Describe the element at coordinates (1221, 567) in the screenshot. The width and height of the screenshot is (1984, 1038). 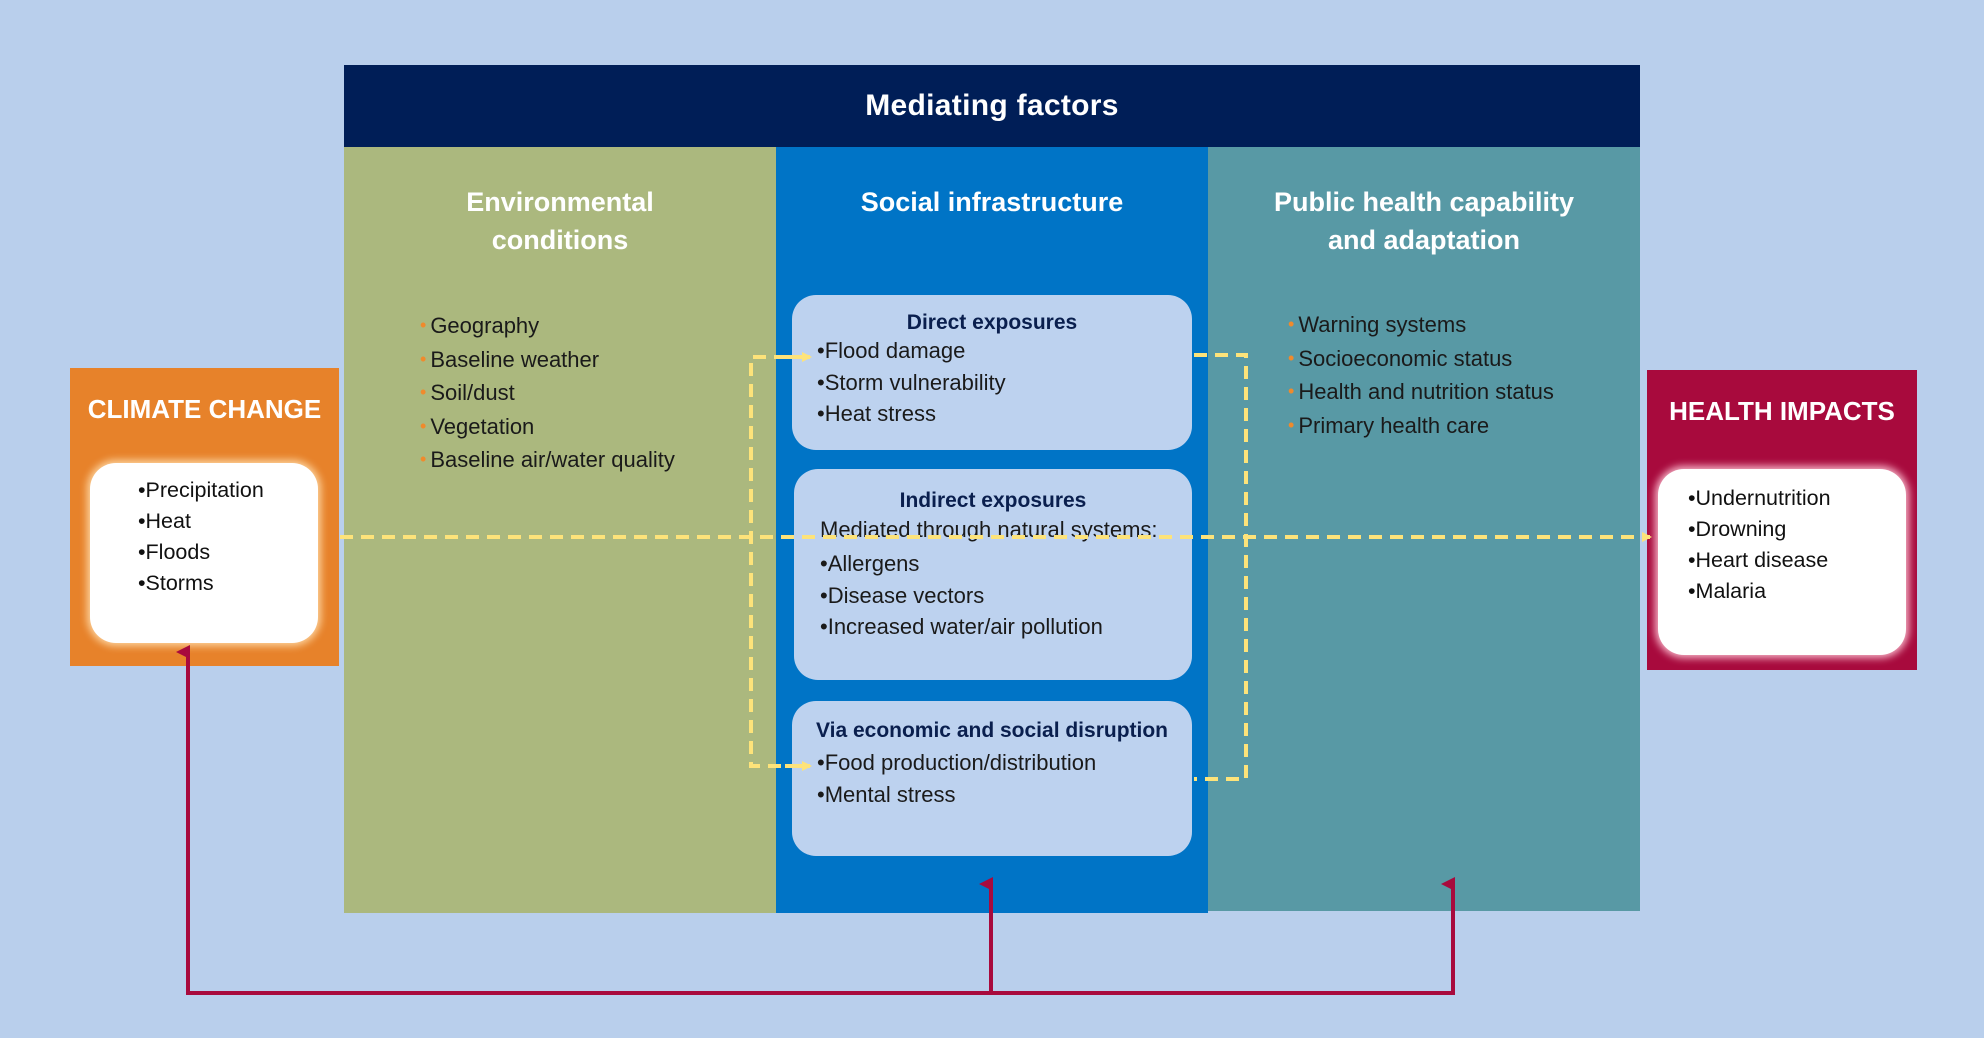
I see `right-bracket-connector` at that location.